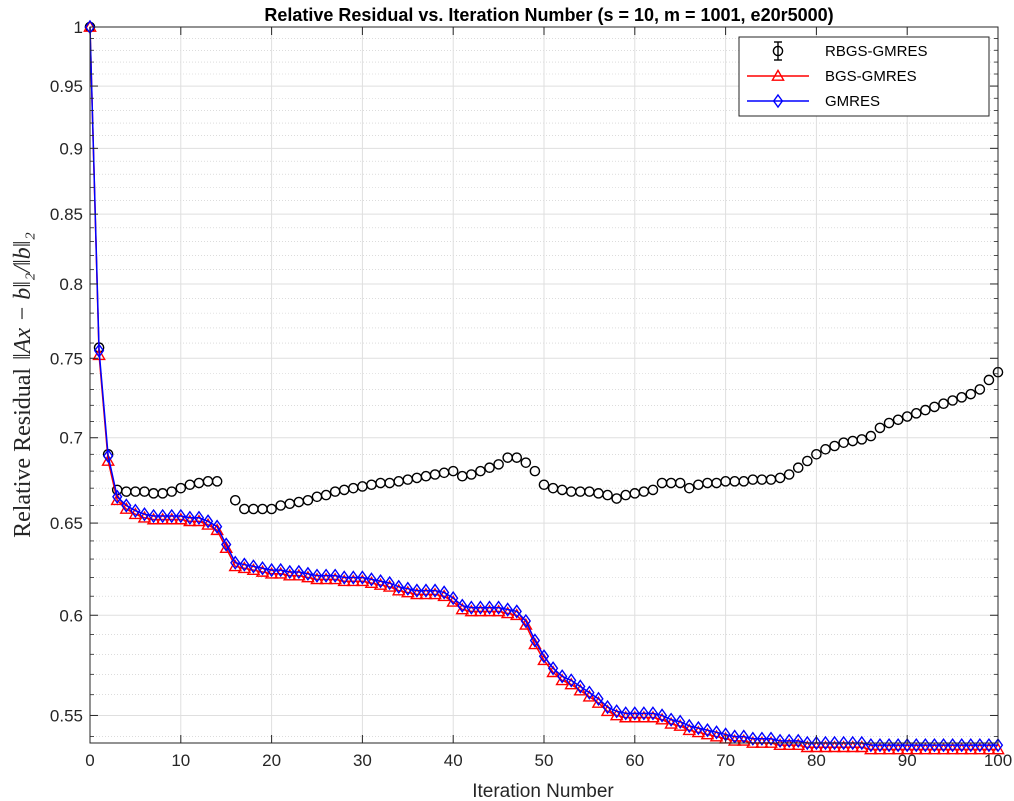 This screenshot has height=801, width=1014. I want to click on y-axis-label: Relative Residual ‖Ax − b‖₂/‖b‖₂, so click(23, 385).